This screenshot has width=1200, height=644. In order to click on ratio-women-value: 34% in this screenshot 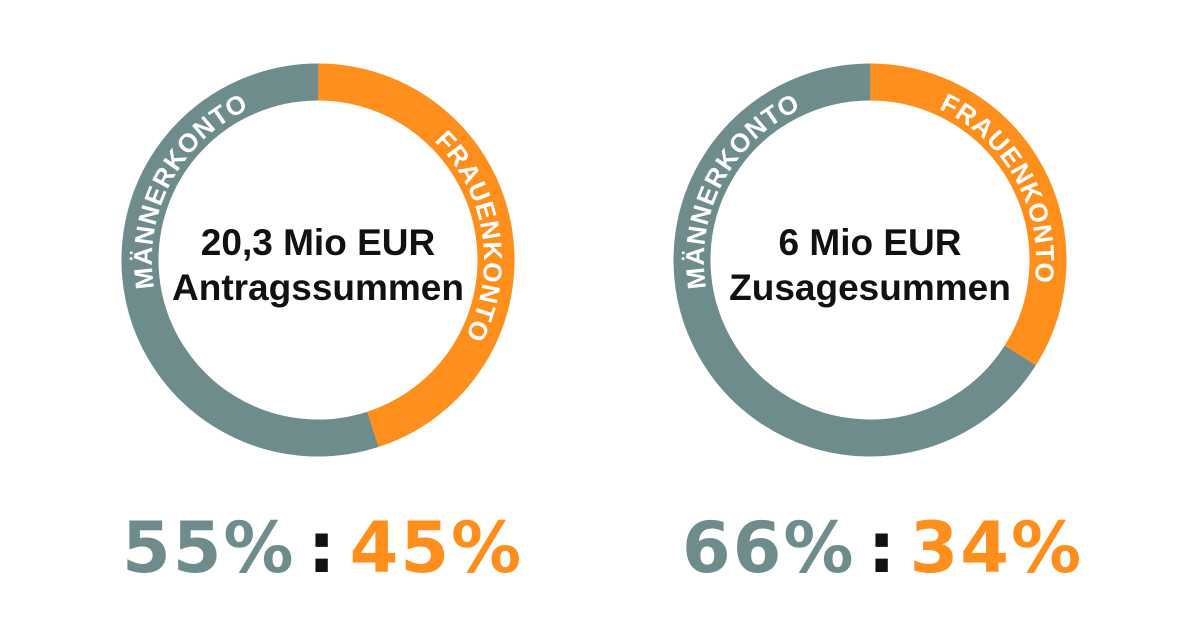, I will do `click(996, 548)`.